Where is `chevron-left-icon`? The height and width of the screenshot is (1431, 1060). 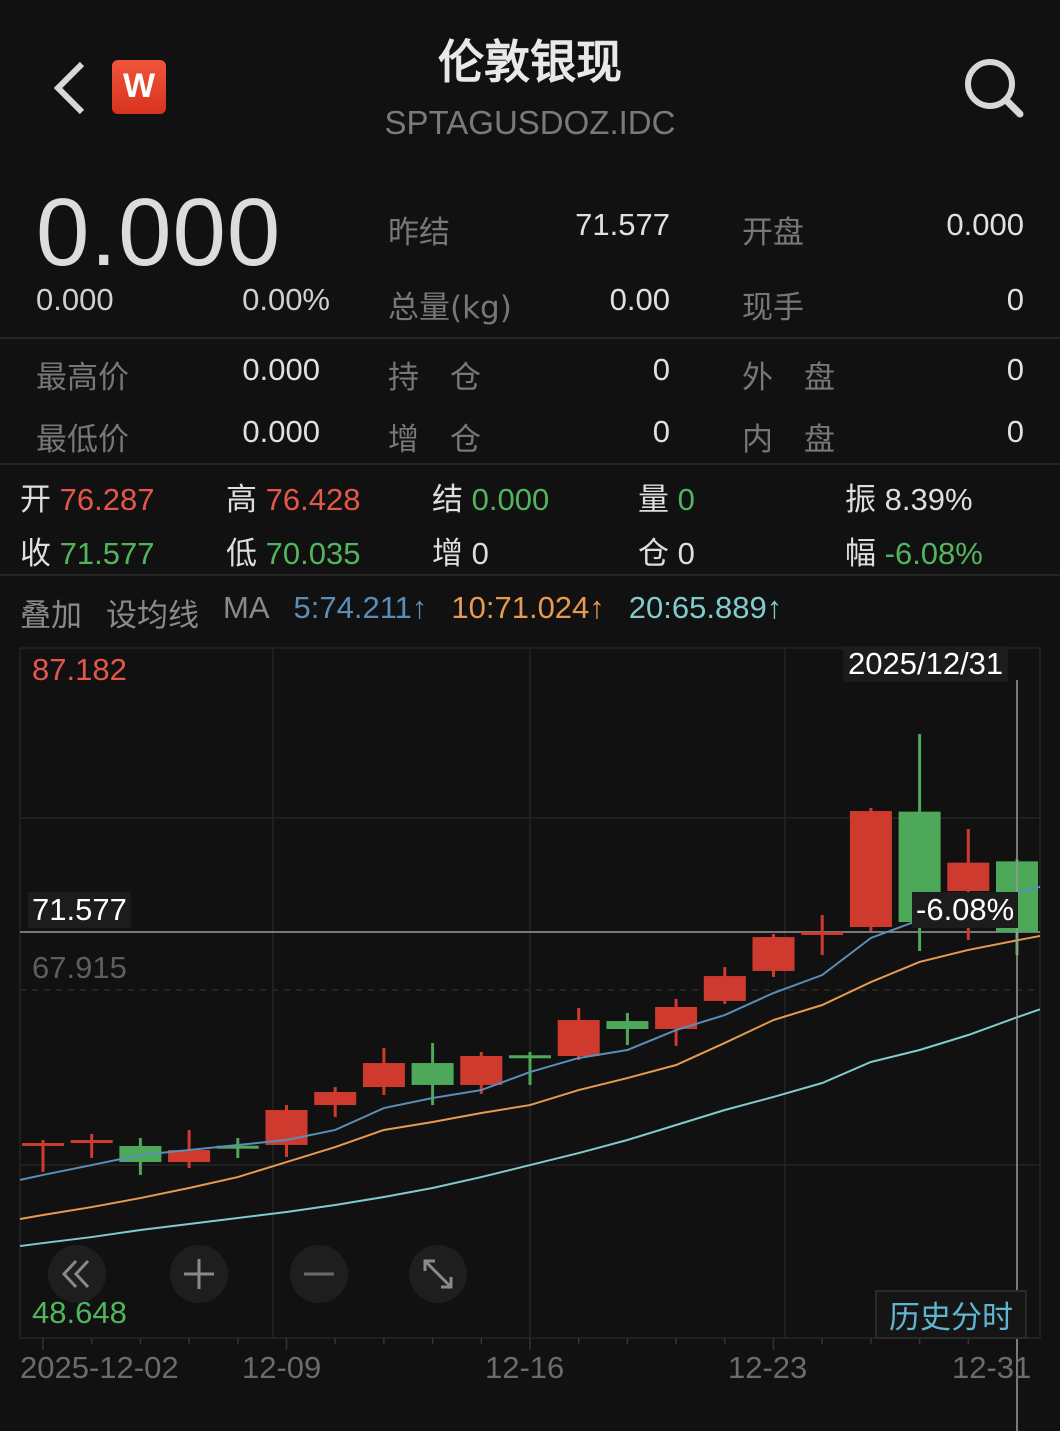
chevron-left-icon is located at coordinates (69, 88).